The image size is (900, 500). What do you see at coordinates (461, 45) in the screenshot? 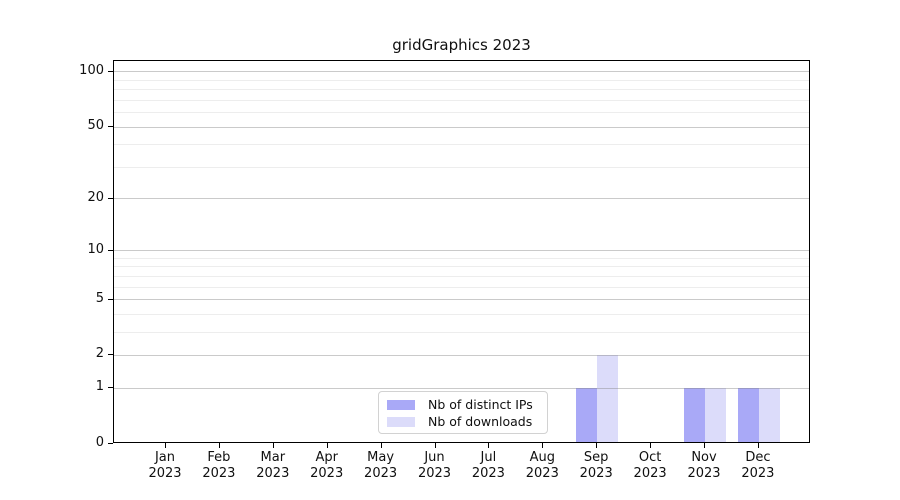
I see `chart-title: gridGraphics 2023` at bounding box center [461, 45].